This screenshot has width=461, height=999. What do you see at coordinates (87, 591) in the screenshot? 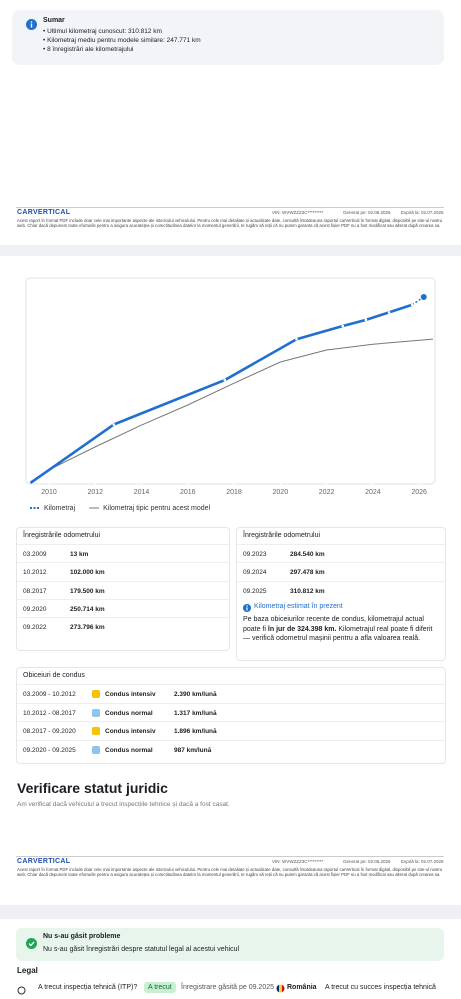
I see `mileage: 179.500 km` at bounding box center [87, 591].